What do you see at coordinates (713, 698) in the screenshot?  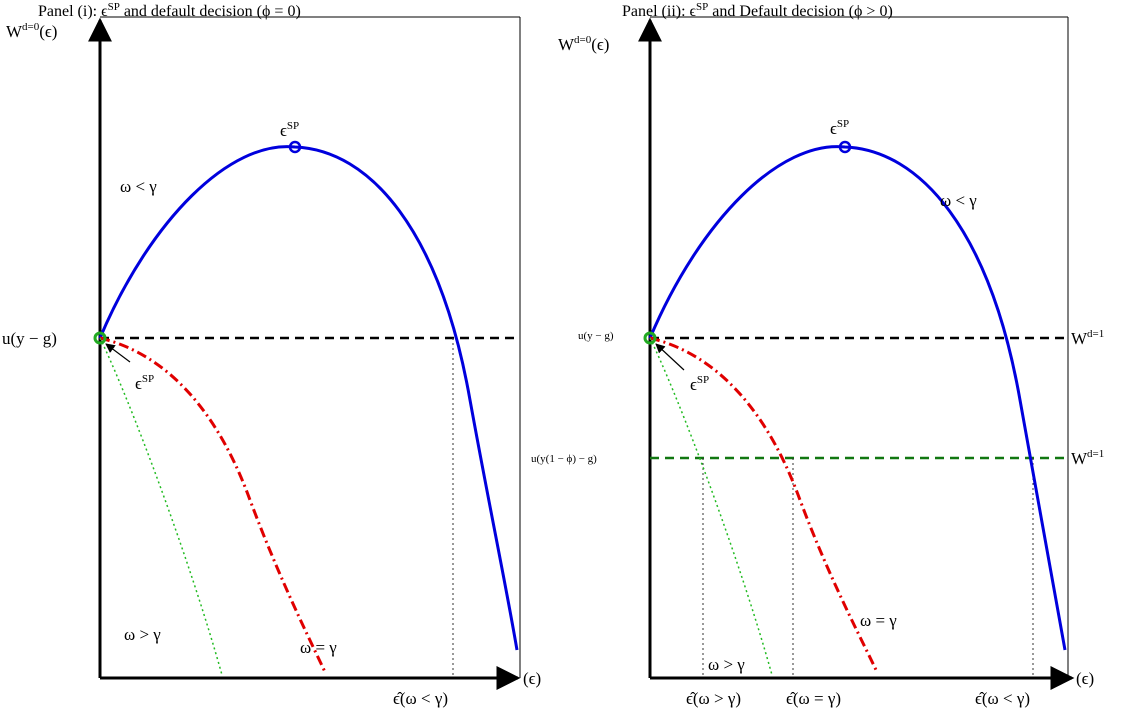 I see `threshold-label: ϵ̂(ω > γ)` at bounding box center [713, 698].